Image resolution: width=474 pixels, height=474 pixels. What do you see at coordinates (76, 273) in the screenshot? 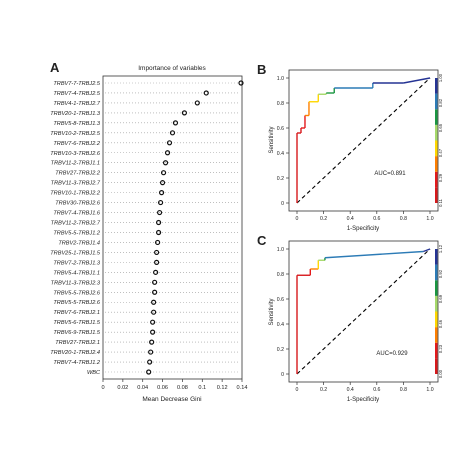
I see `category-label: TRBV5-4-TRBJ1.1` at bounding box center [76, 273].